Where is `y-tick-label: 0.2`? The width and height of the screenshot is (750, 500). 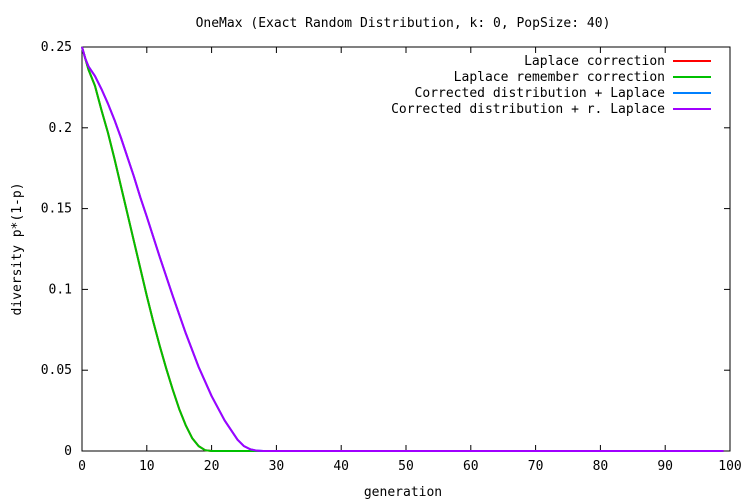
y-tick-label: 0.2 is located at coordinates (60, 128).